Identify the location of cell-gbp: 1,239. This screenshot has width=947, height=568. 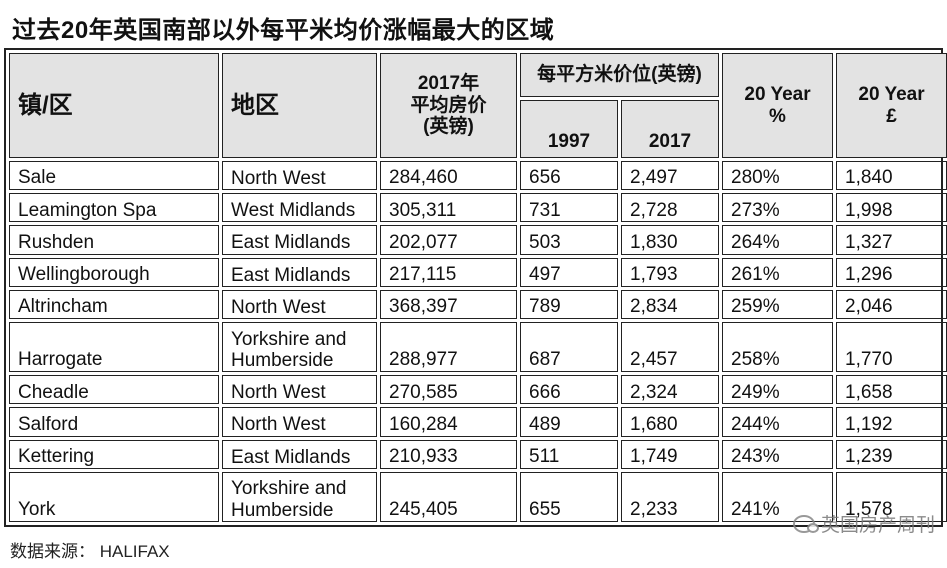
(891, 454).